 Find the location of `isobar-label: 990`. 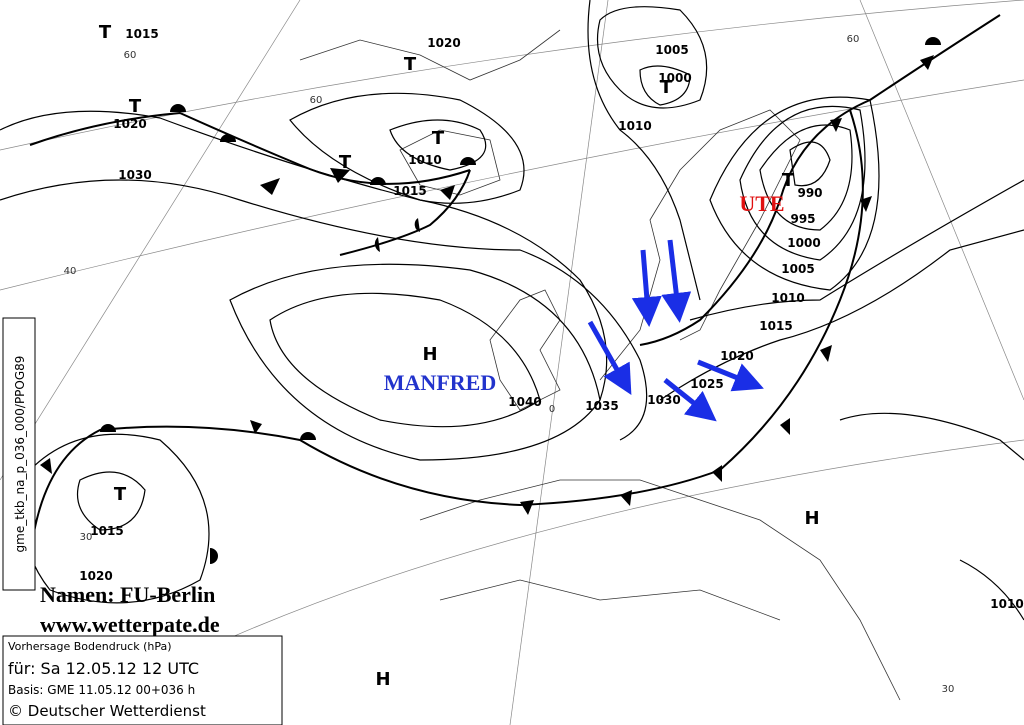

isobar-label: 990 is located at coordinates (809, 193).